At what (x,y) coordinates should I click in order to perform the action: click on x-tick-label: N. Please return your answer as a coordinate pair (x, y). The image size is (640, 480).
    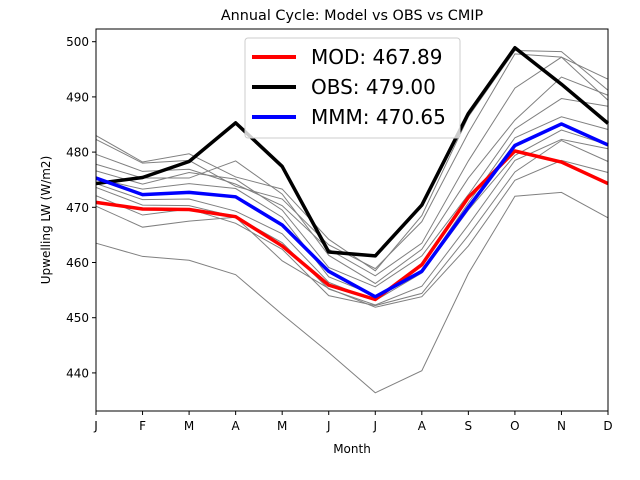
    Looking at the image, I should click on (561, 426).